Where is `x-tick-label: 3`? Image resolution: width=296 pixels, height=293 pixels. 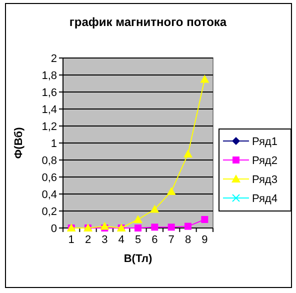
x-tick-label: 3 is located at coordinates (105, 240).